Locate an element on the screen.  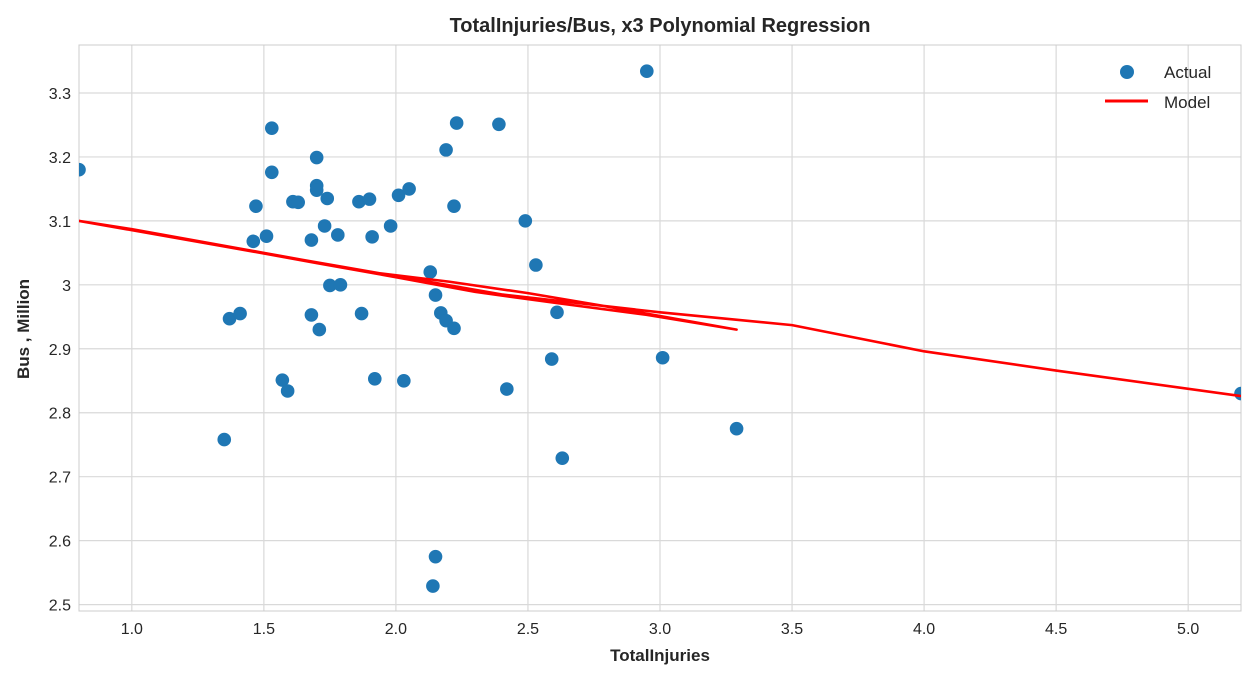
y-axis-ticks: 2.5 2.6 2.7 2.8 2.9 3 3.1 3.2 3.3 is located at coordinates (60, 350).